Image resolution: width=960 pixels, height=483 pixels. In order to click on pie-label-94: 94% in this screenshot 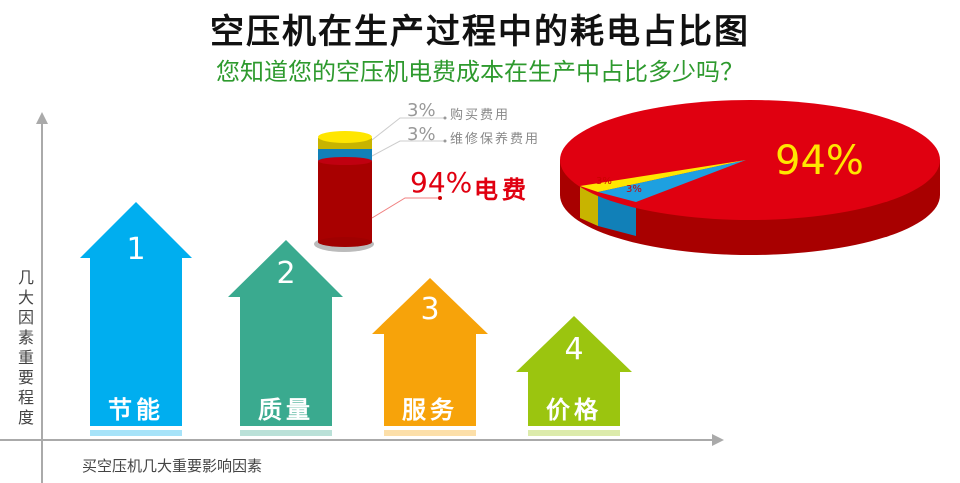, I will do `click(819, 161)`.